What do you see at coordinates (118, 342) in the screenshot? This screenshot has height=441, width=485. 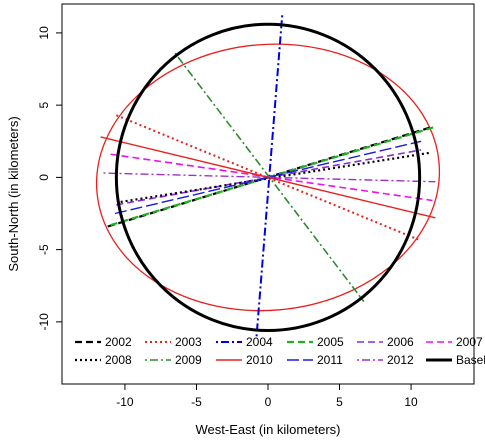 I see `legend-label: 2002` at bounding box center [118, 342].